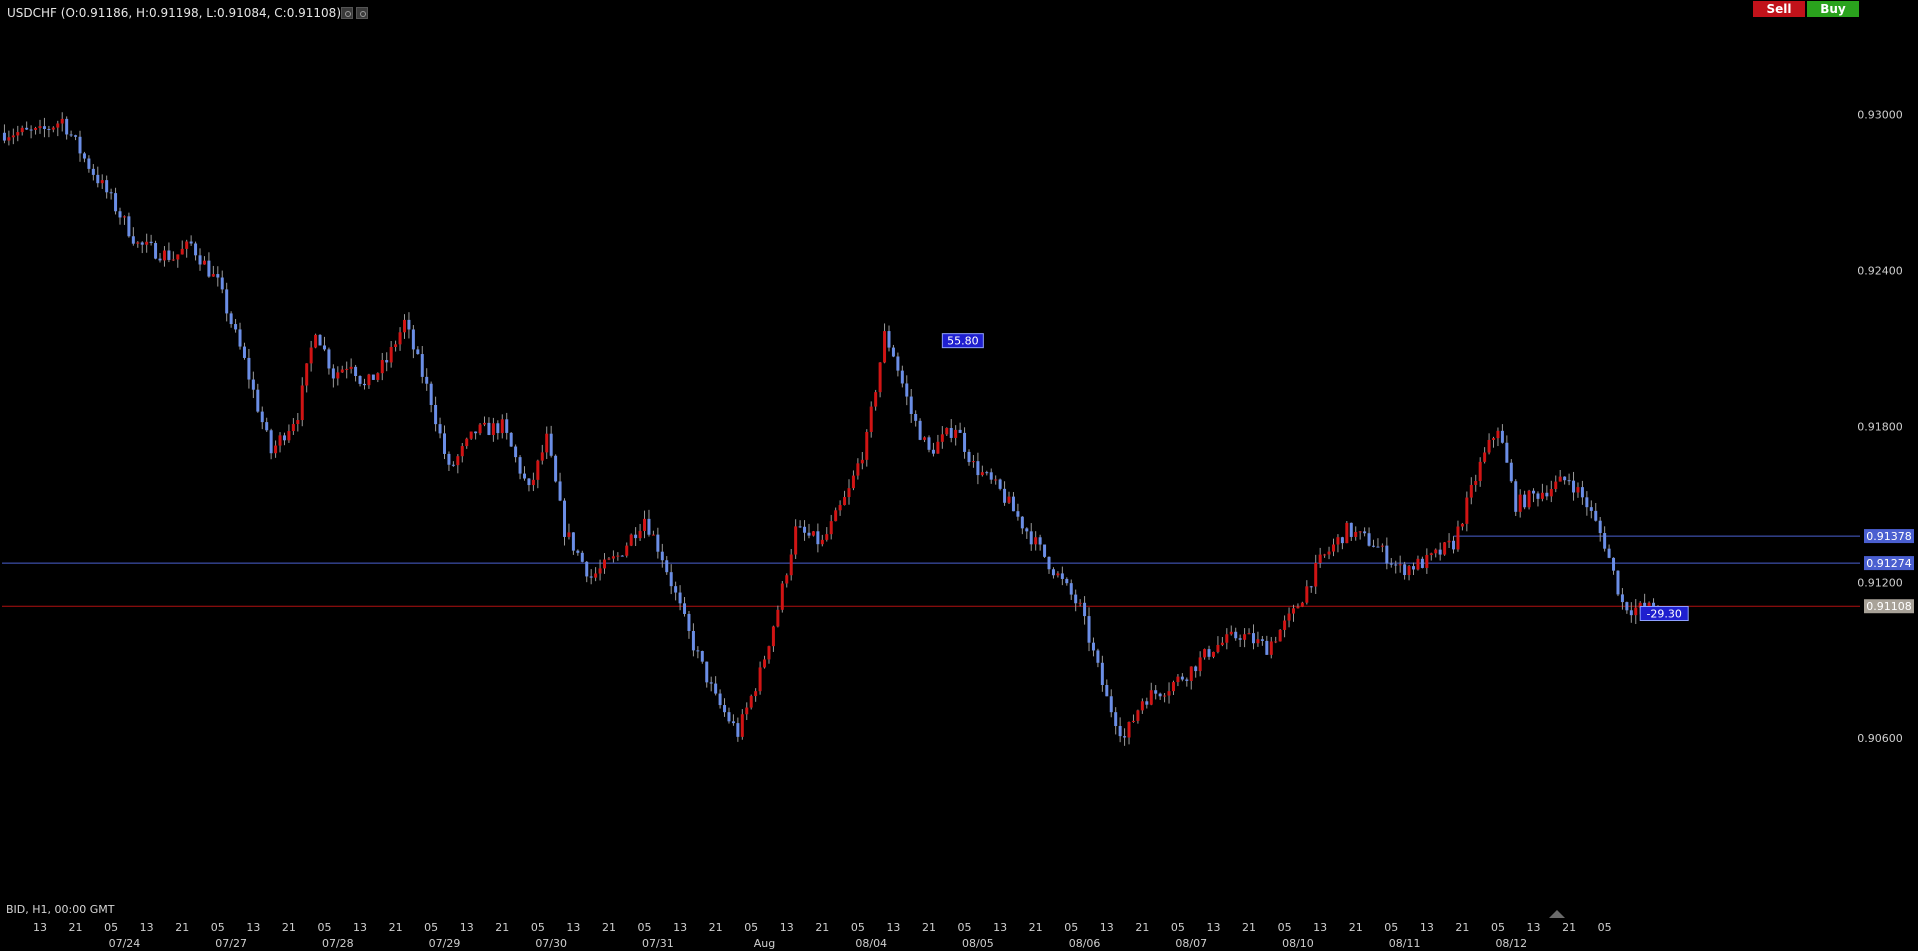 The height and width of the screenshot is (951, 1918). Describe the element at coordinates (978, 943) in the screenshot. I see `x-tick-date: 08/05` at that location.